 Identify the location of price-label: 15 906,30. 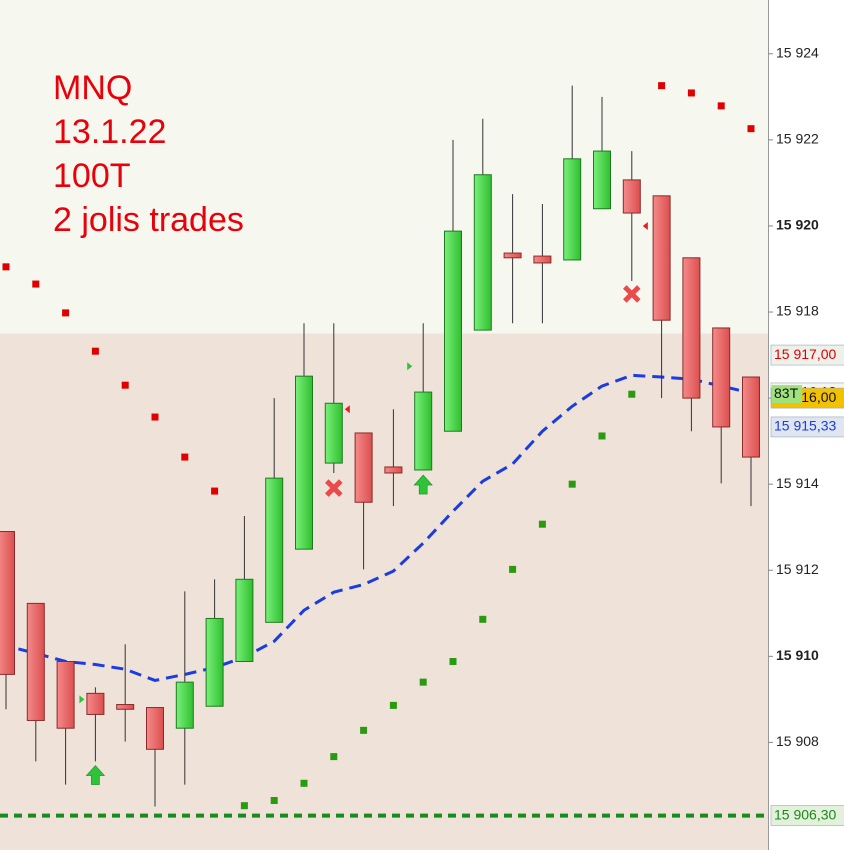
(805, 814).